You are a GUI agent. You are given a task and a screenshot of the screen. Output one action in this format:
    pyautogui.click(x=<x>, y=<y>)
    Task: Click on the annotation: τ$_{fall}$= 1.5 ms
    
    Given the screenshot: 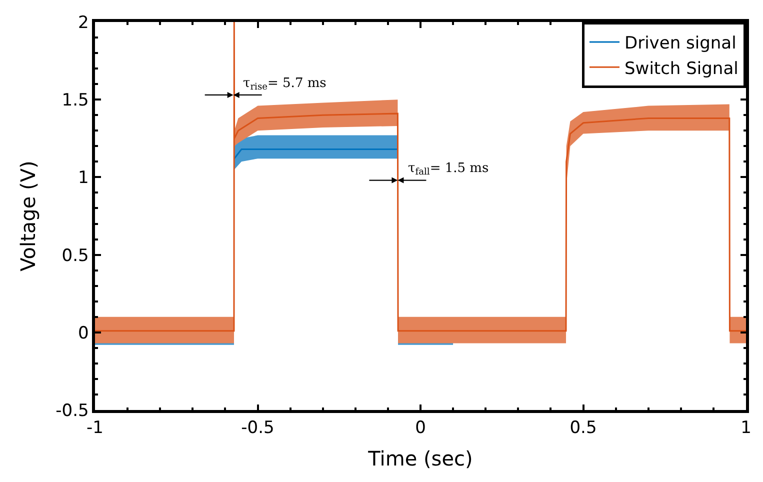 What is the action you would take?
    pyautogui.click(x=448, y=169)
    